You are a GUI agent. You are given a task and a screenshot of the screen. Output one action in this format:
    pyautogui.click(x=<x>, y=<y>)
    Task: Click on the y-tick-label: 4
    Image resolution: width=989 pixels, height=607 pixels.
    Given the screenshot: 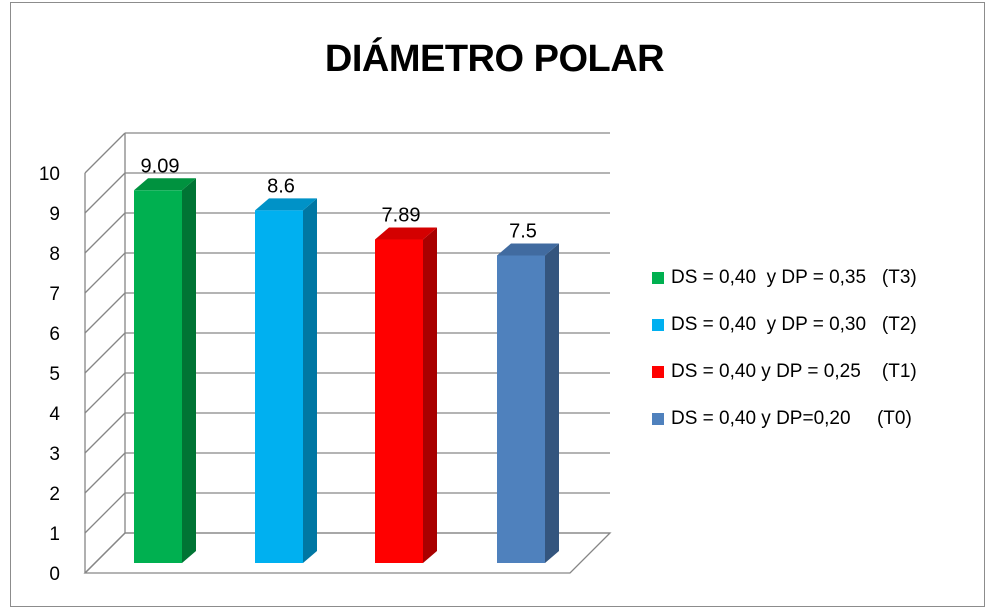 What is the action you would take?
    pyautogui.click(x=54, y=414)
    